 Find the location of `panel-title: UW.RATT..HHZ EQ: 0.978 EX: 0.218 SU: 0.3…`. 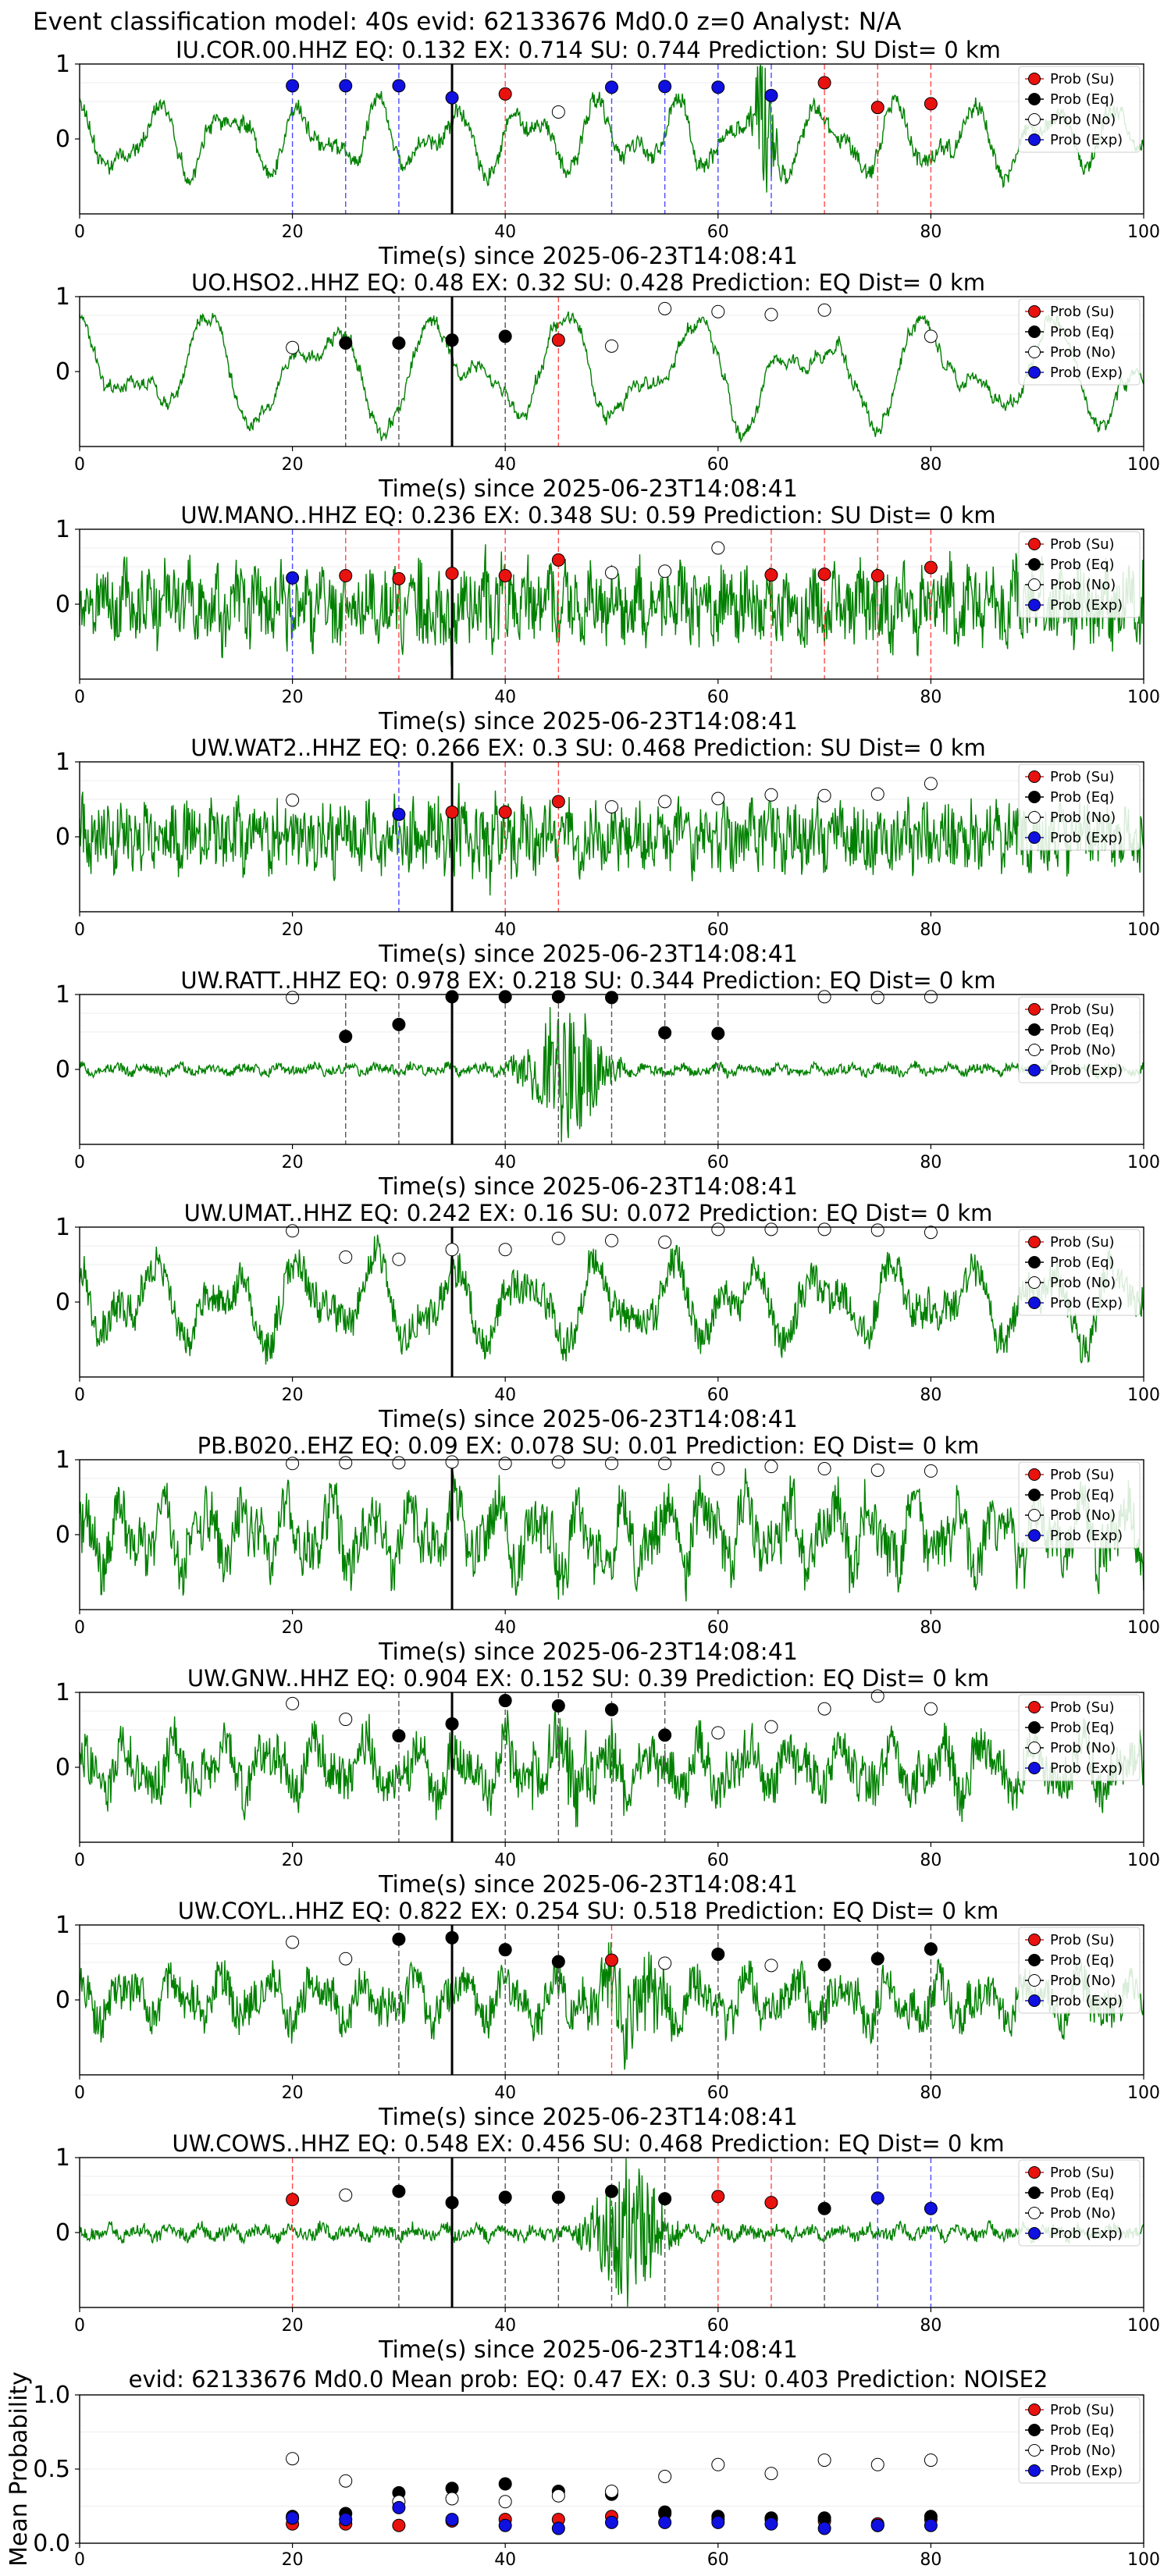

panel-title: UW.RATT..HHZ EQ: 0.978 EX: 0.218 SU: 0.3… is located at coordinates (587, 980).